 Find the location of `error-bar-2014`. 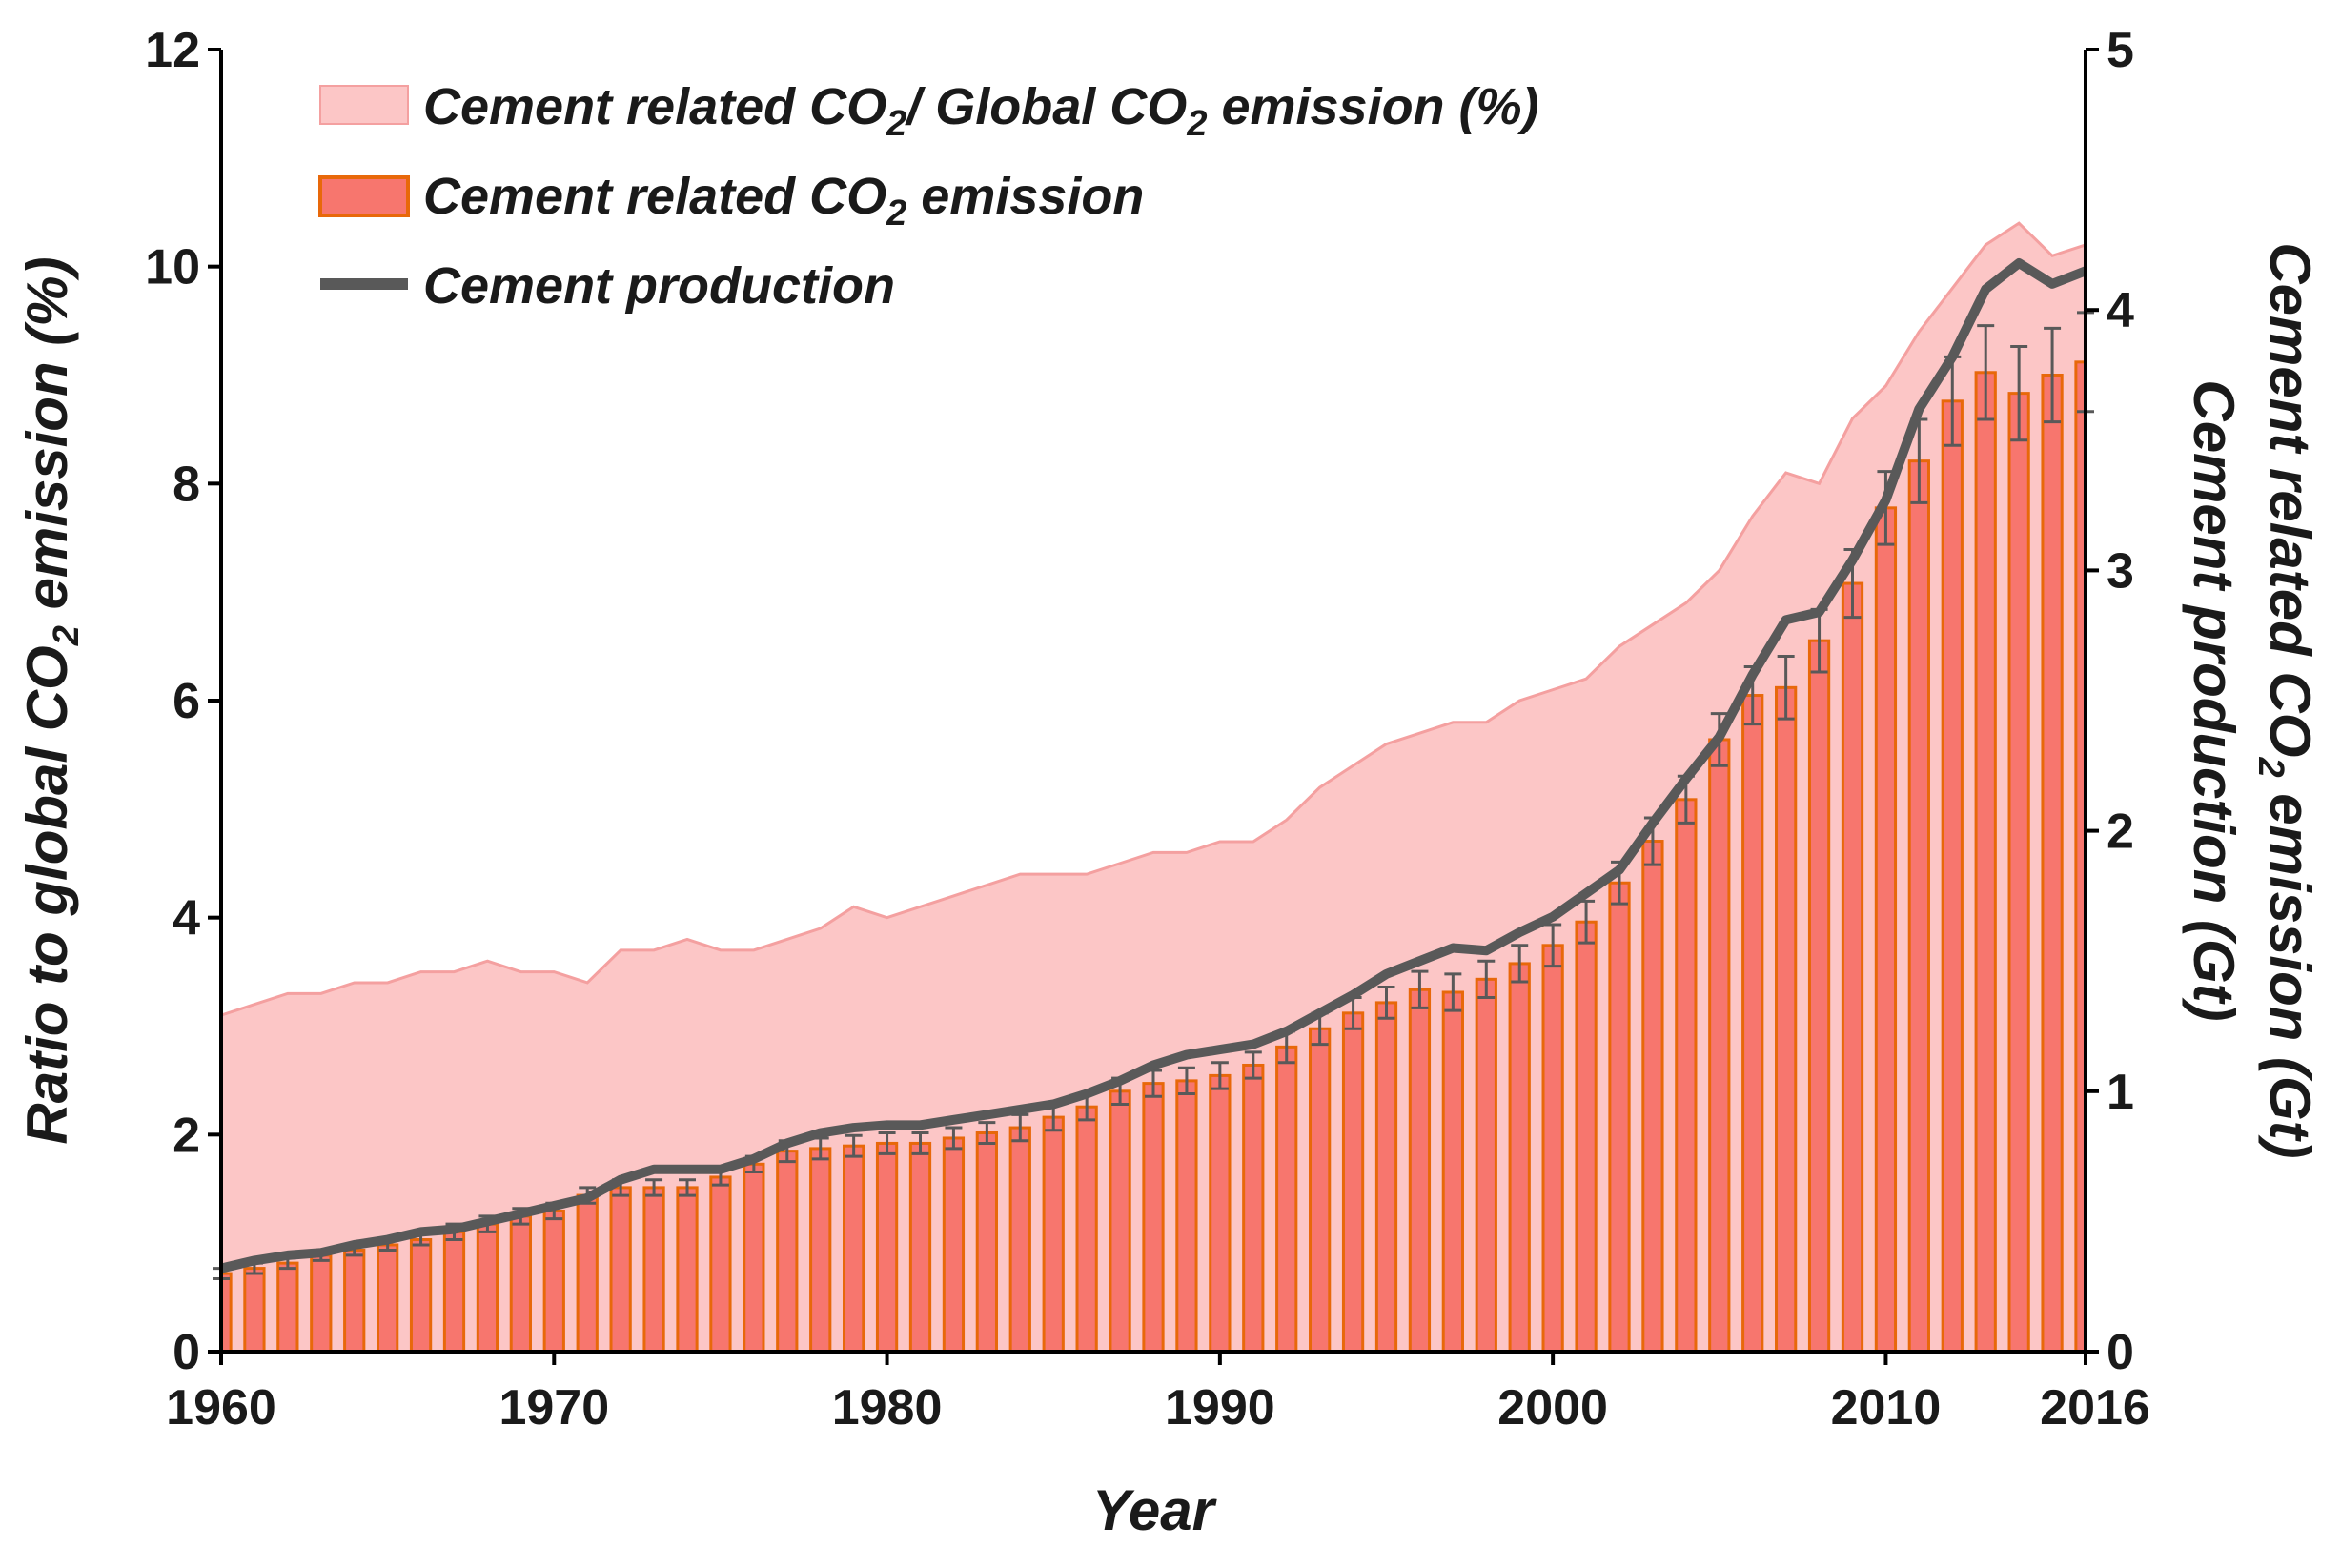

error-bar-2014 is located at coordinates (2019, 393).